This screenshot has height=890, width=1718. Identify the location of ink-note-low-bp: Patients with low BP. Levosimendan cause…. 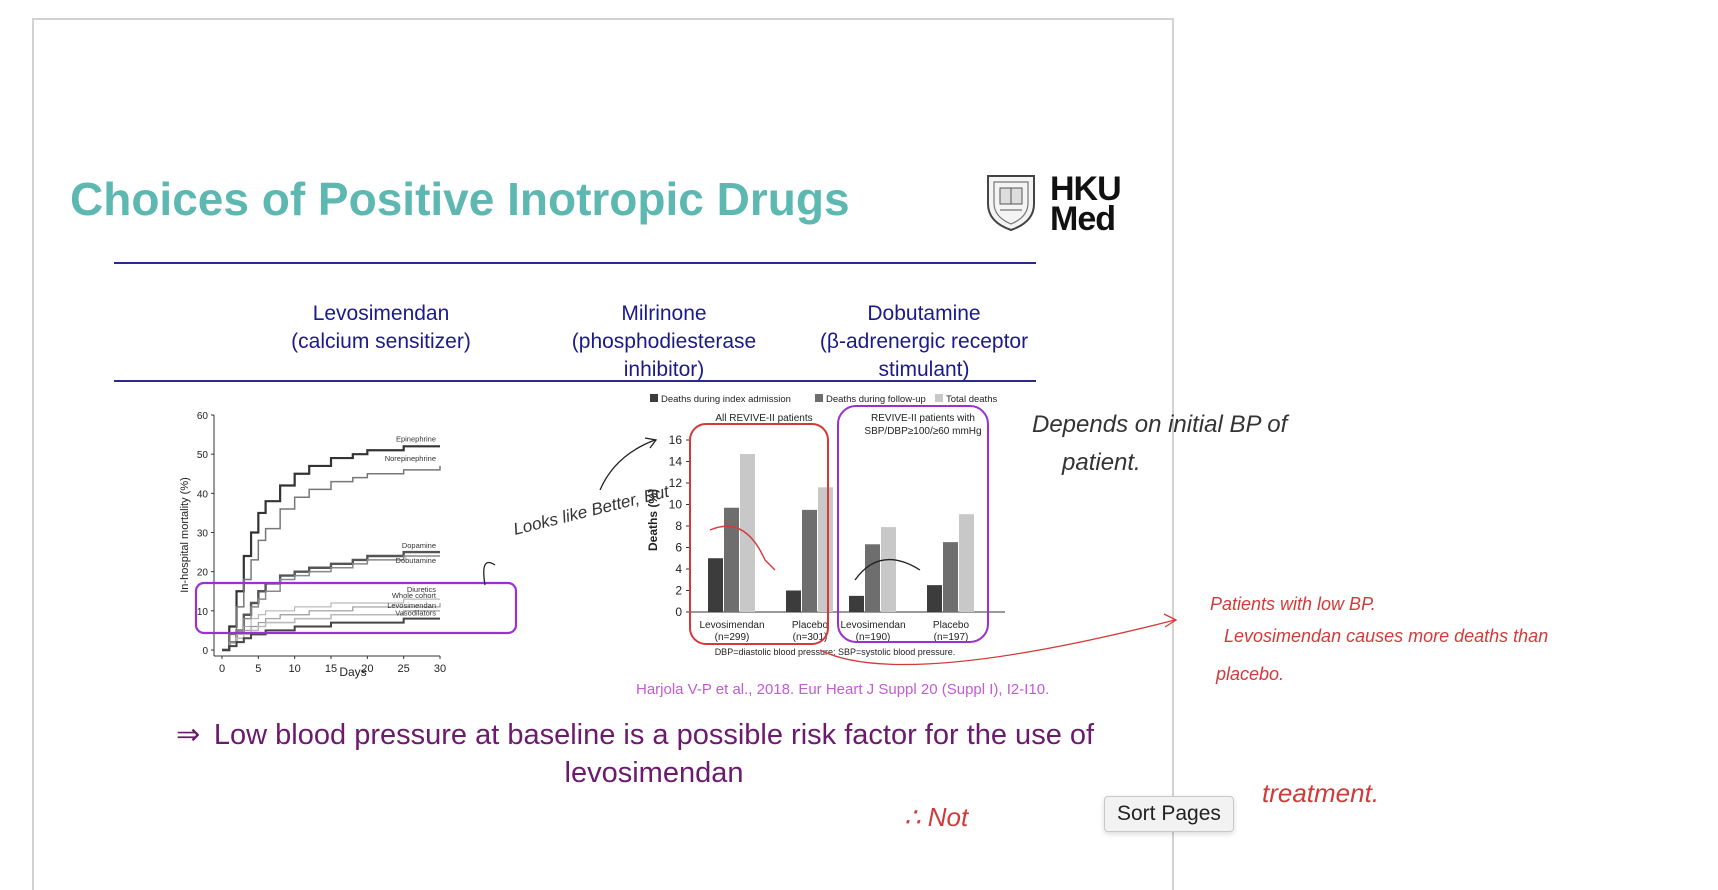
(1381, 639).